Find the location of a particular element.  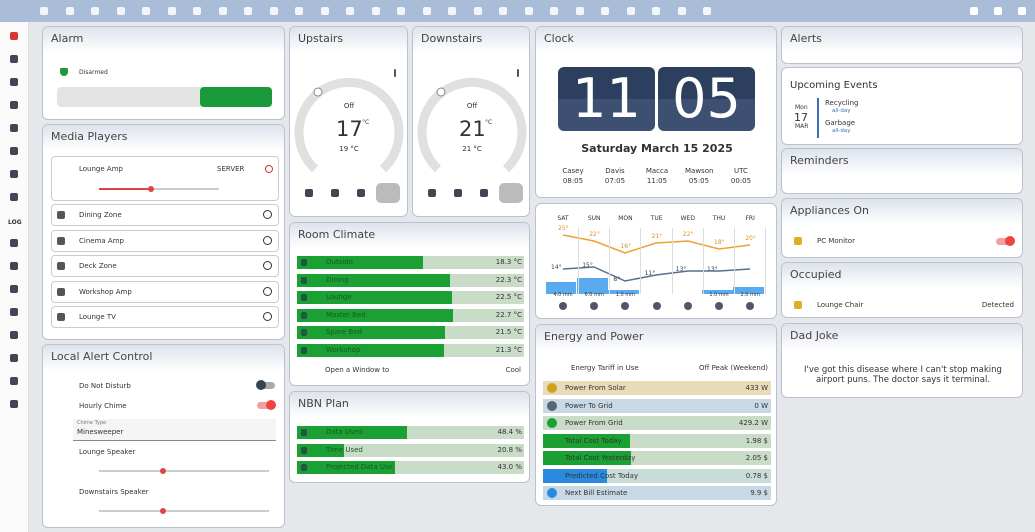

target-temp: 21 is located at coordinates (472, 129).